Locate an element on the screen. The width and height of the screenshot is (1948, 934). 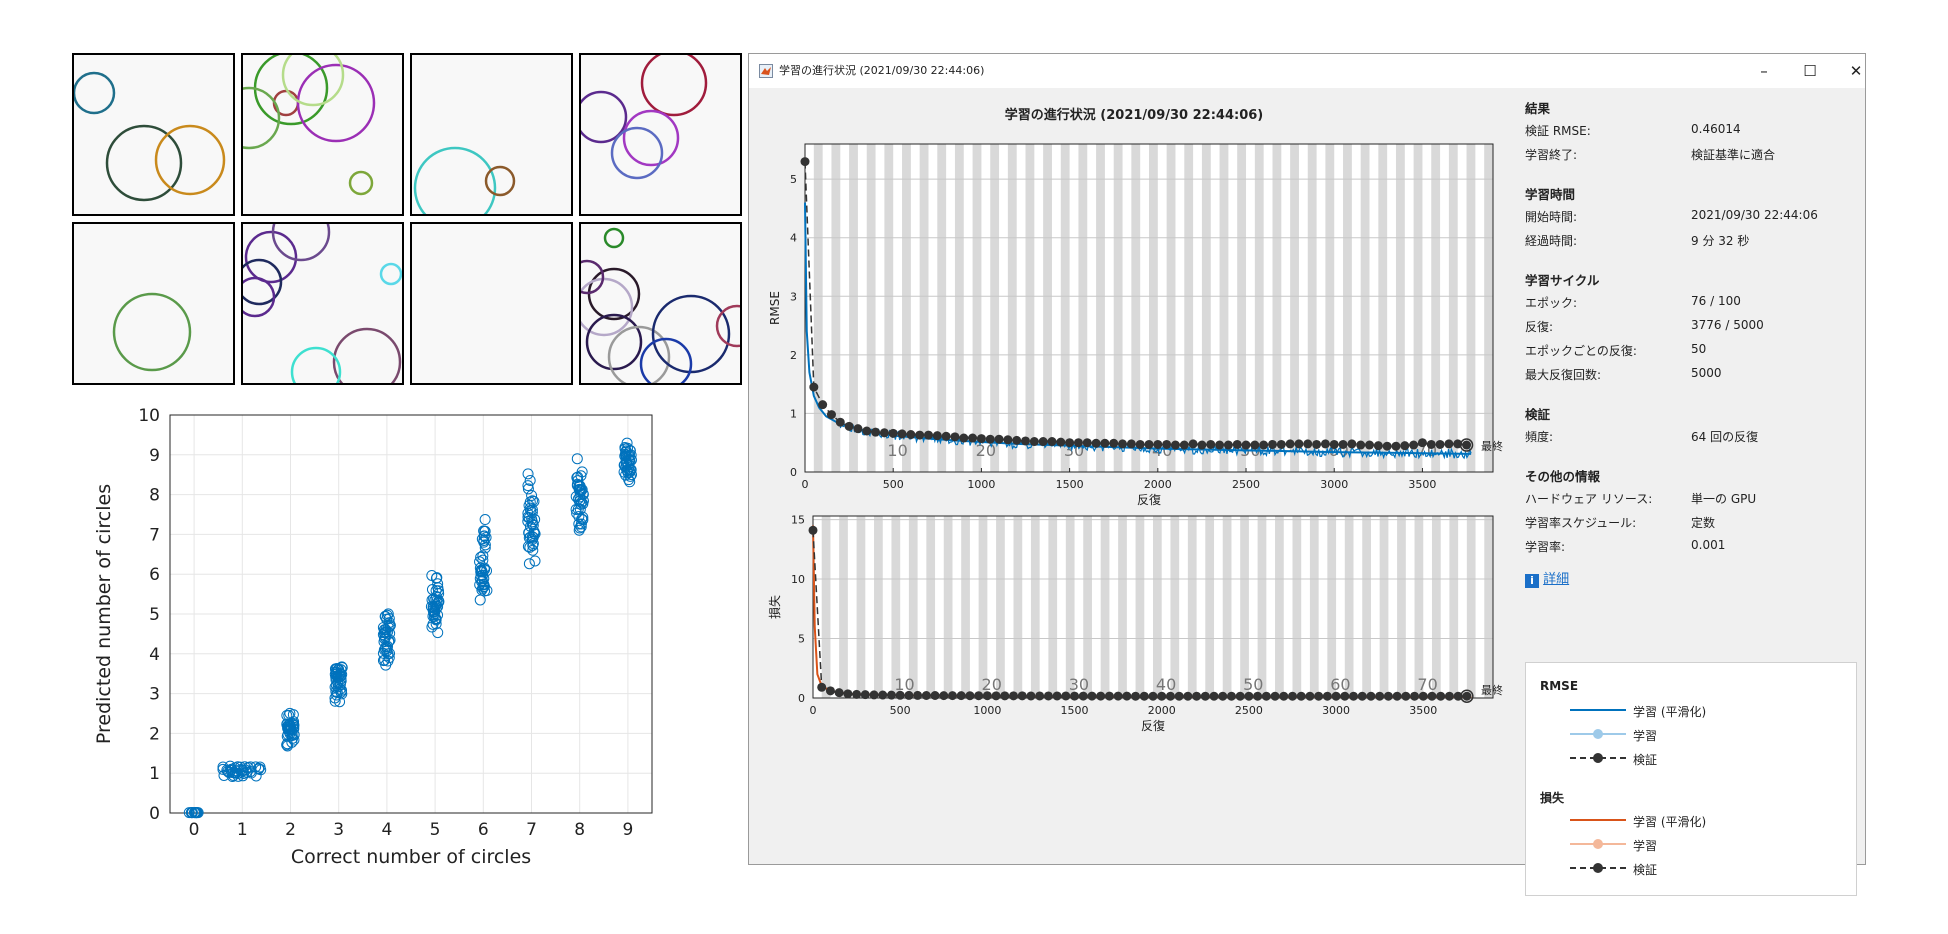
final-label: 最終 is located at coordinates (1492, 446).